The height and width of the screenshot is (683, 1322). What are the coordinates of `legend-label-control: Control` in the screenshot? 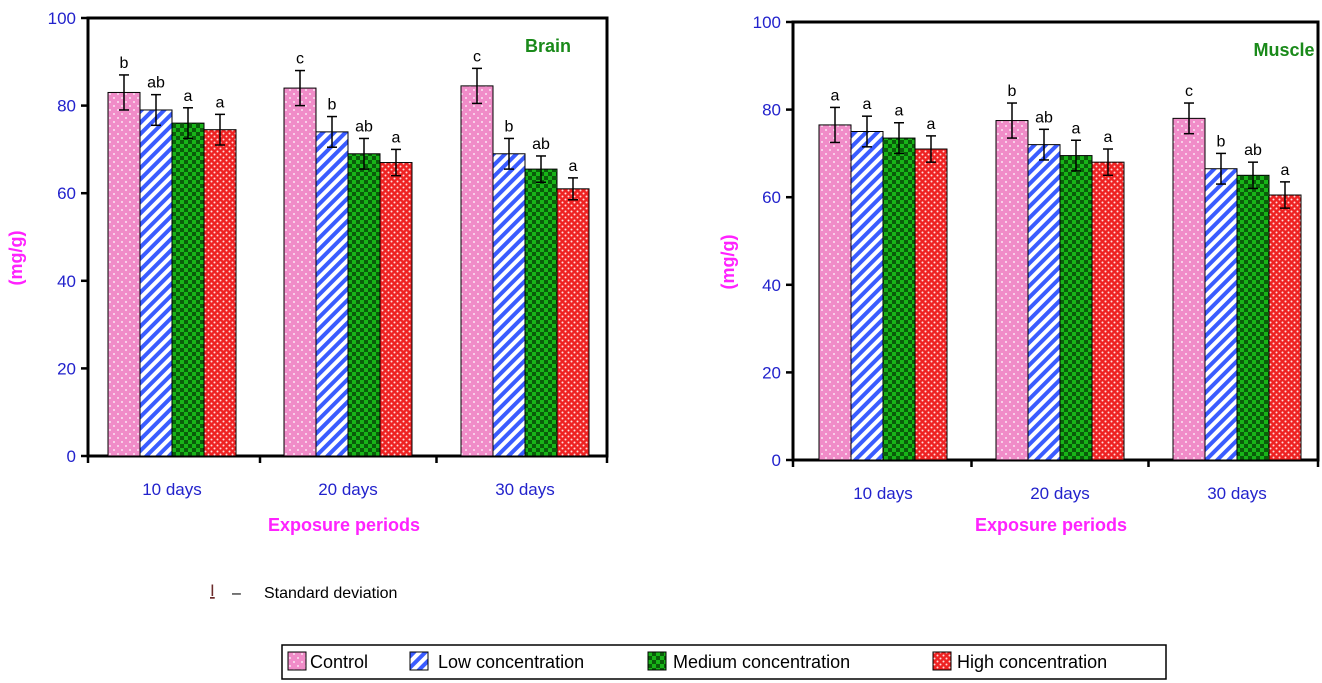 It's located at (339, 662).